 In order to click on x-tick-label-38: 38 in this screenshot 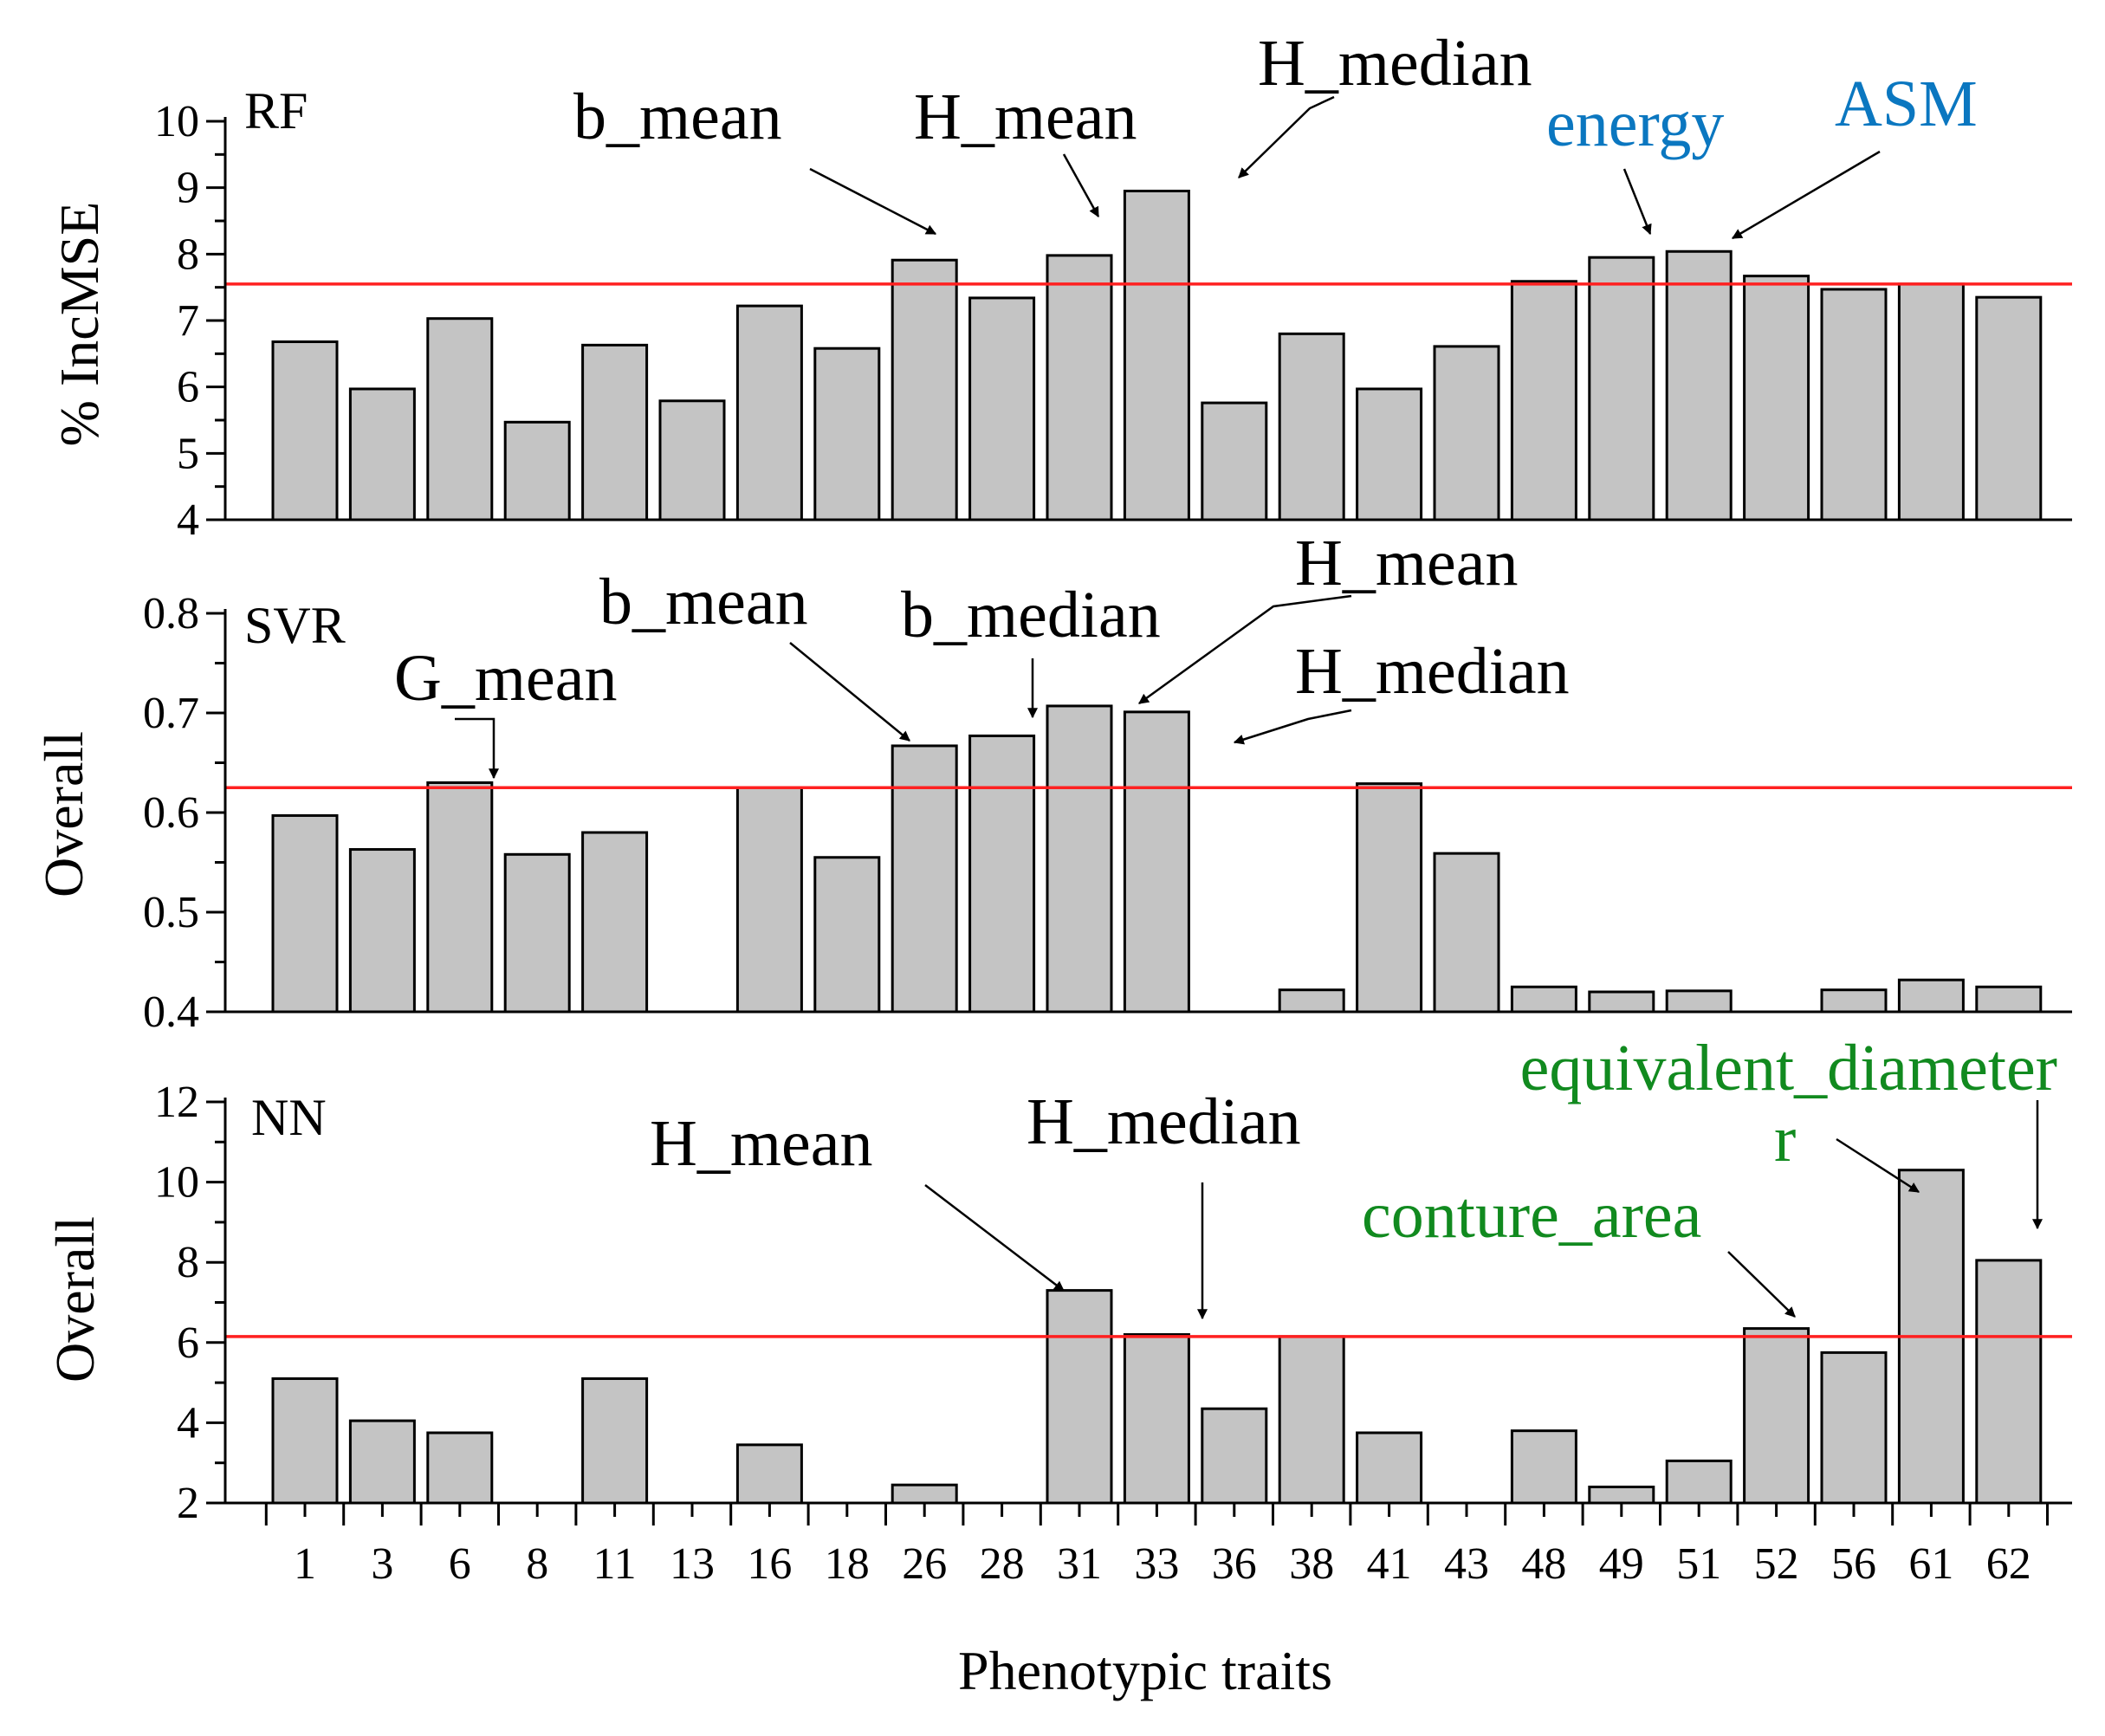, I will do `click(1312, 1564)`.